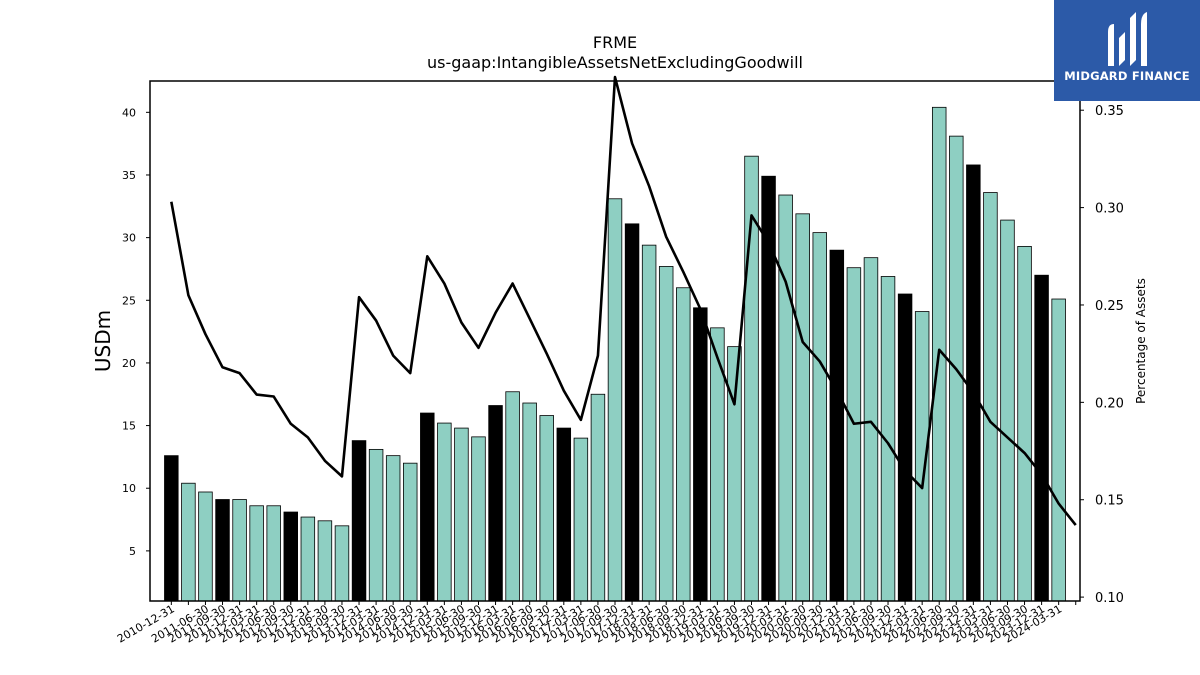 Image resolution: width=1200 pixels, height=675 pixels. Describe the element at coordinates (1109, 209) in the screenshot. I see `y2-tick-label: 0.30` at that location.